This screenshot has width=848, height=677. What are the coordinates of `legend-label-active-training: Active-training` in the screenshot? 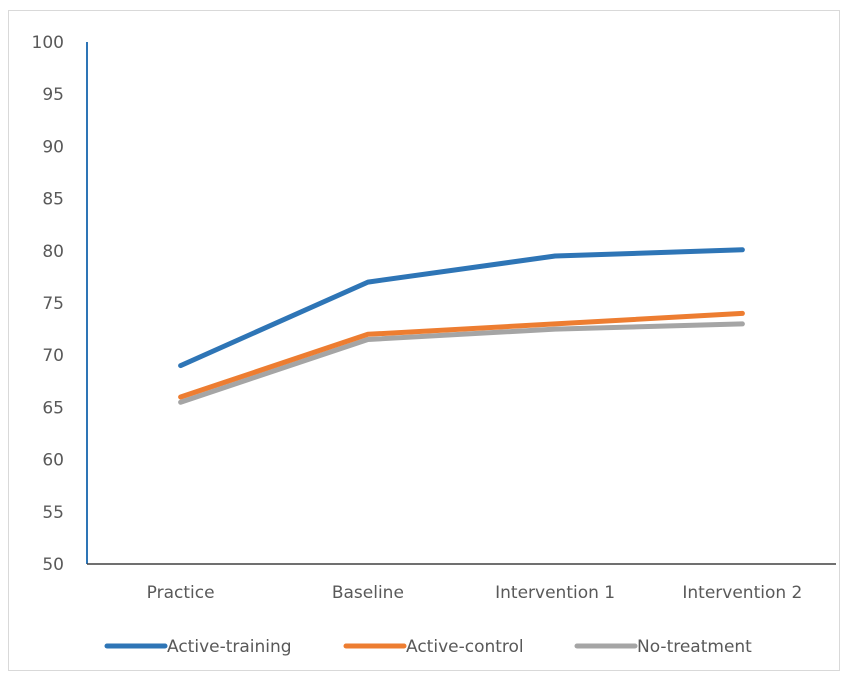 It's located at (229, 647).